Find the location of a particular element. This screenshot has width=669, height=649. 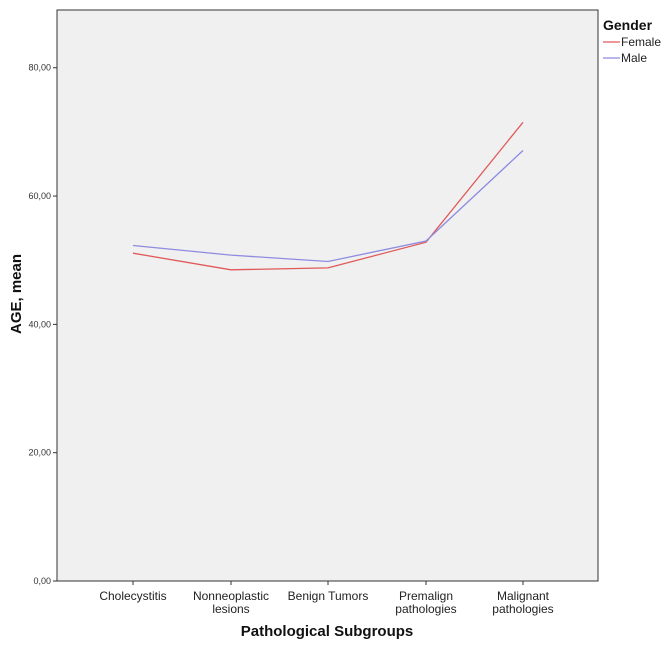

series-line-male is located at coordinates (328, 206).